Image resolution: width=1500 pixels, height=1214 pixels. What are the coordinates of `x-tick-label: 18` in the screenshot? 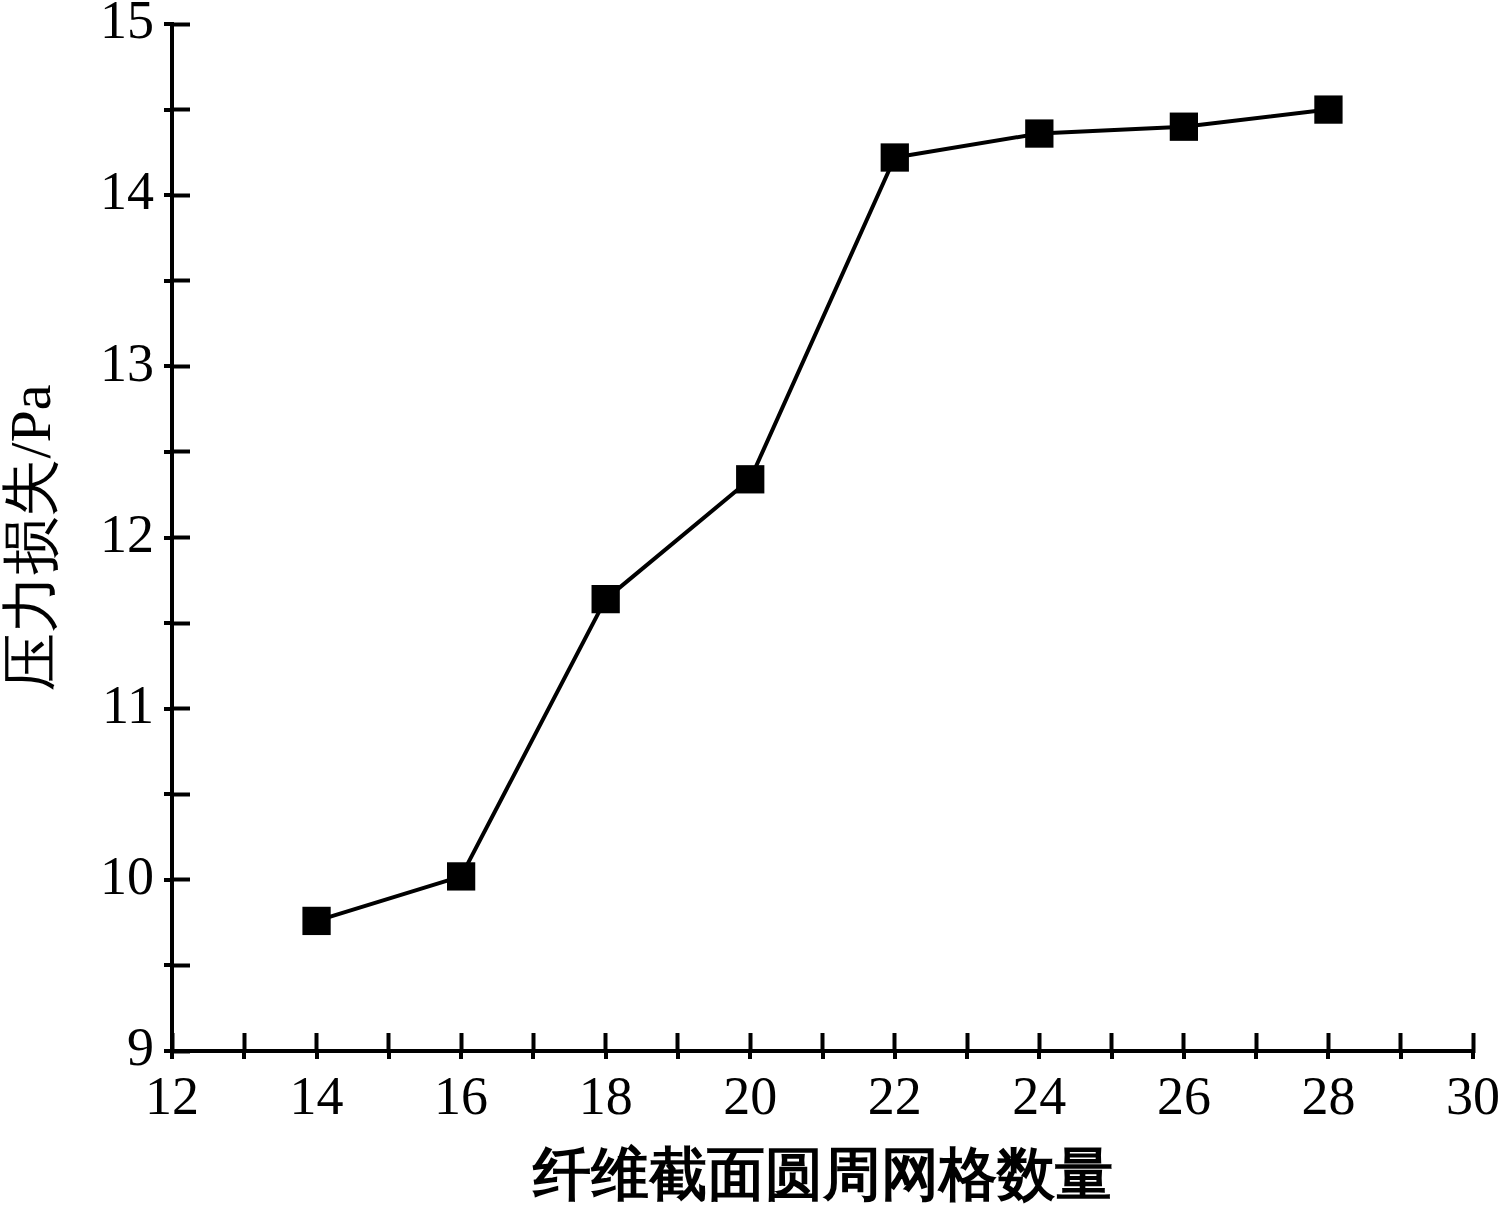 It's located at (605, 1096).